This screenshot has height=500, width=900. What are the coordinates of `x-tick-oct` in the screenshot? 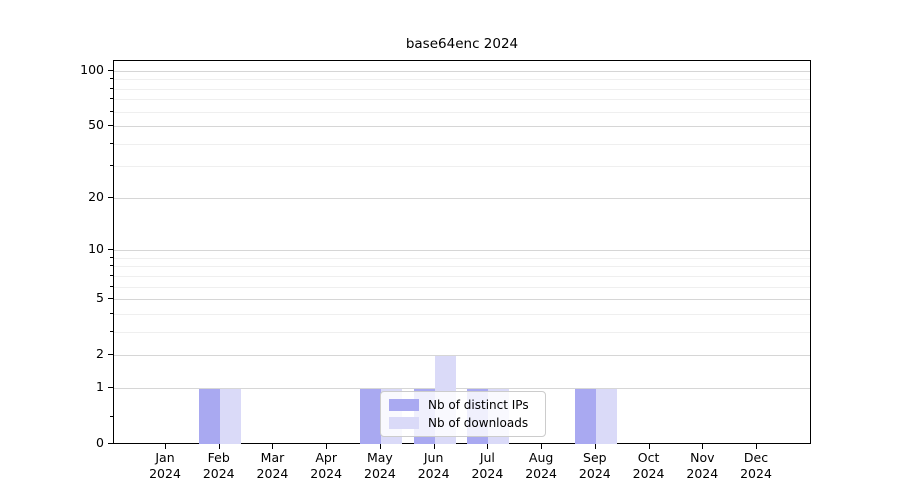 It's located at (649, 446).